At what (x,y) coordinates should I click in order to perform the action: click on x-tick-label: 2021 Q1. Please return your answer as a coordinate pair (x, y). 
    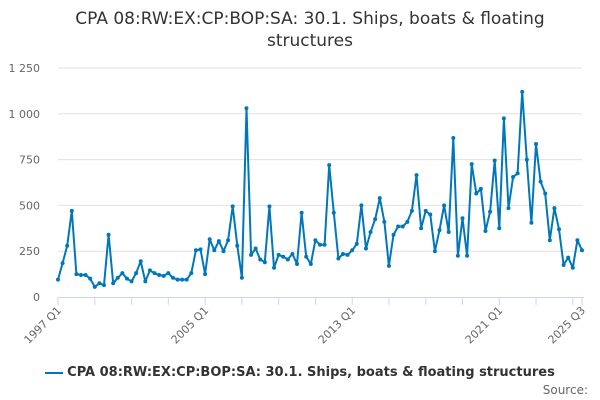
    Looking at the image, I should click on (484, 325).